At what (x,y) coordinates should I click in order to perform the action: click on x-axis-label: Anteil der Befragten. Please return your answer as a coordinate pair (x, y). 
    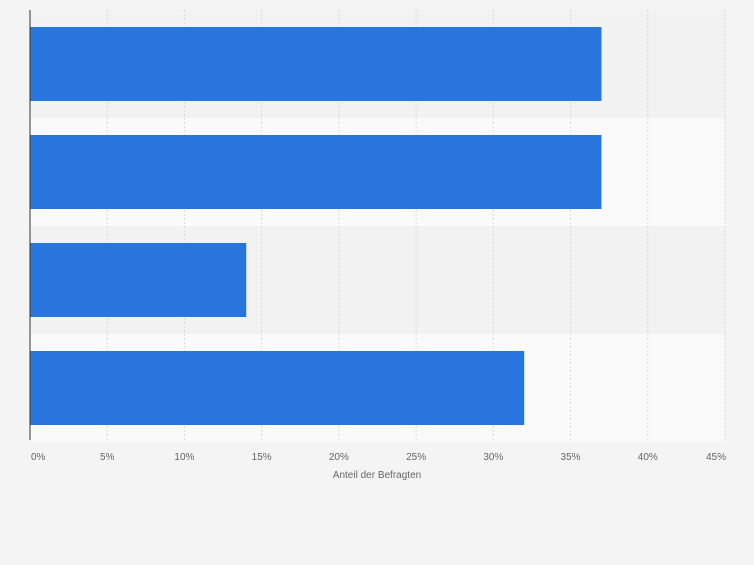
    Looking at the image, I should click on (377, 475).